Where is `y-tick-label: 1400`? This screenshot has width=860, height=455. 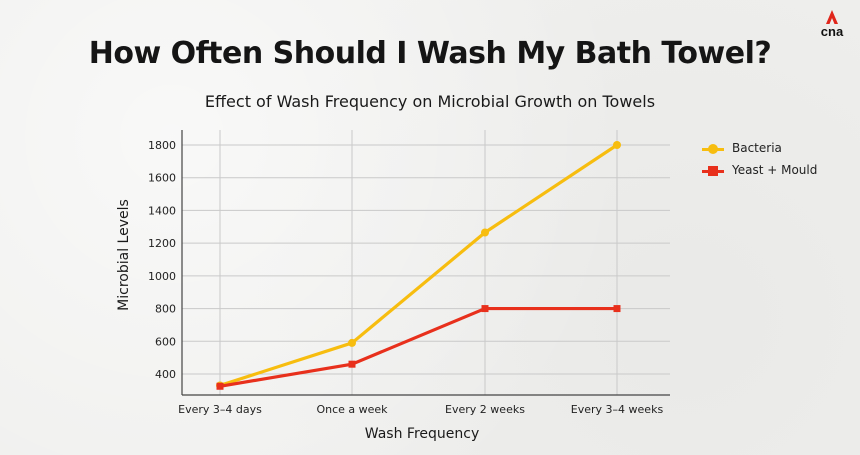 y-tick-label: 1400 is located at coordinates (162, 210).